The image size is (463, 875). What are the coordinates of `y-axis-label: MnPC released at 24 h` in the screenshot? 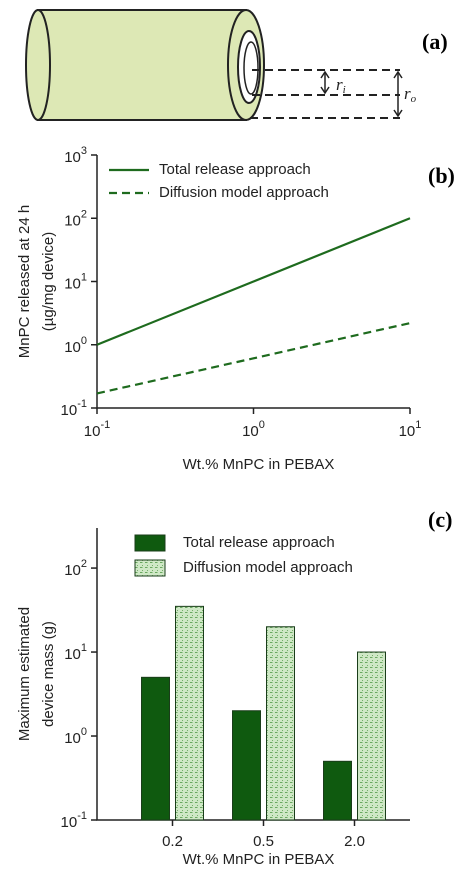 It's located at (24, 281).